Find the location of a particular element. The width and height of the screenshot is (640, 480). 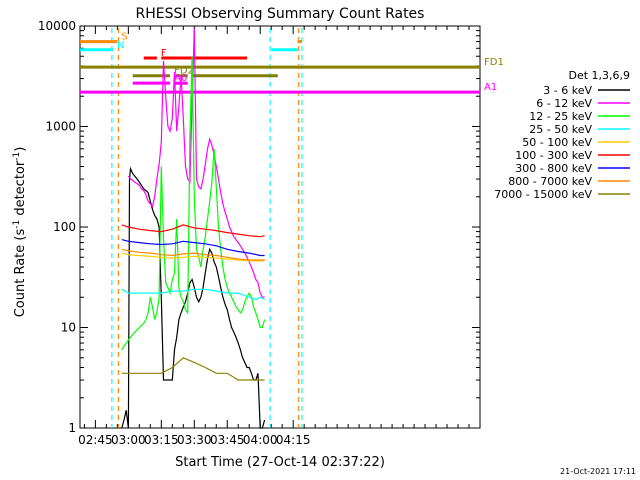

x-tick-label: 03:45 is located at coordinates (227, 440).